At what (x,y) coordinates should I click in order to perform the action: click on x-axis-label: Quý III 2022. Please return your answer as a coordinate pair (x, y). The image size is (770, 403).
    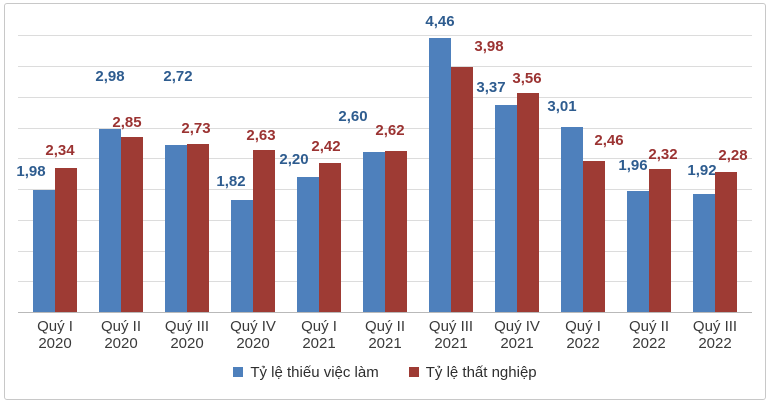
    Looking at the image, I should click on (715, 335).